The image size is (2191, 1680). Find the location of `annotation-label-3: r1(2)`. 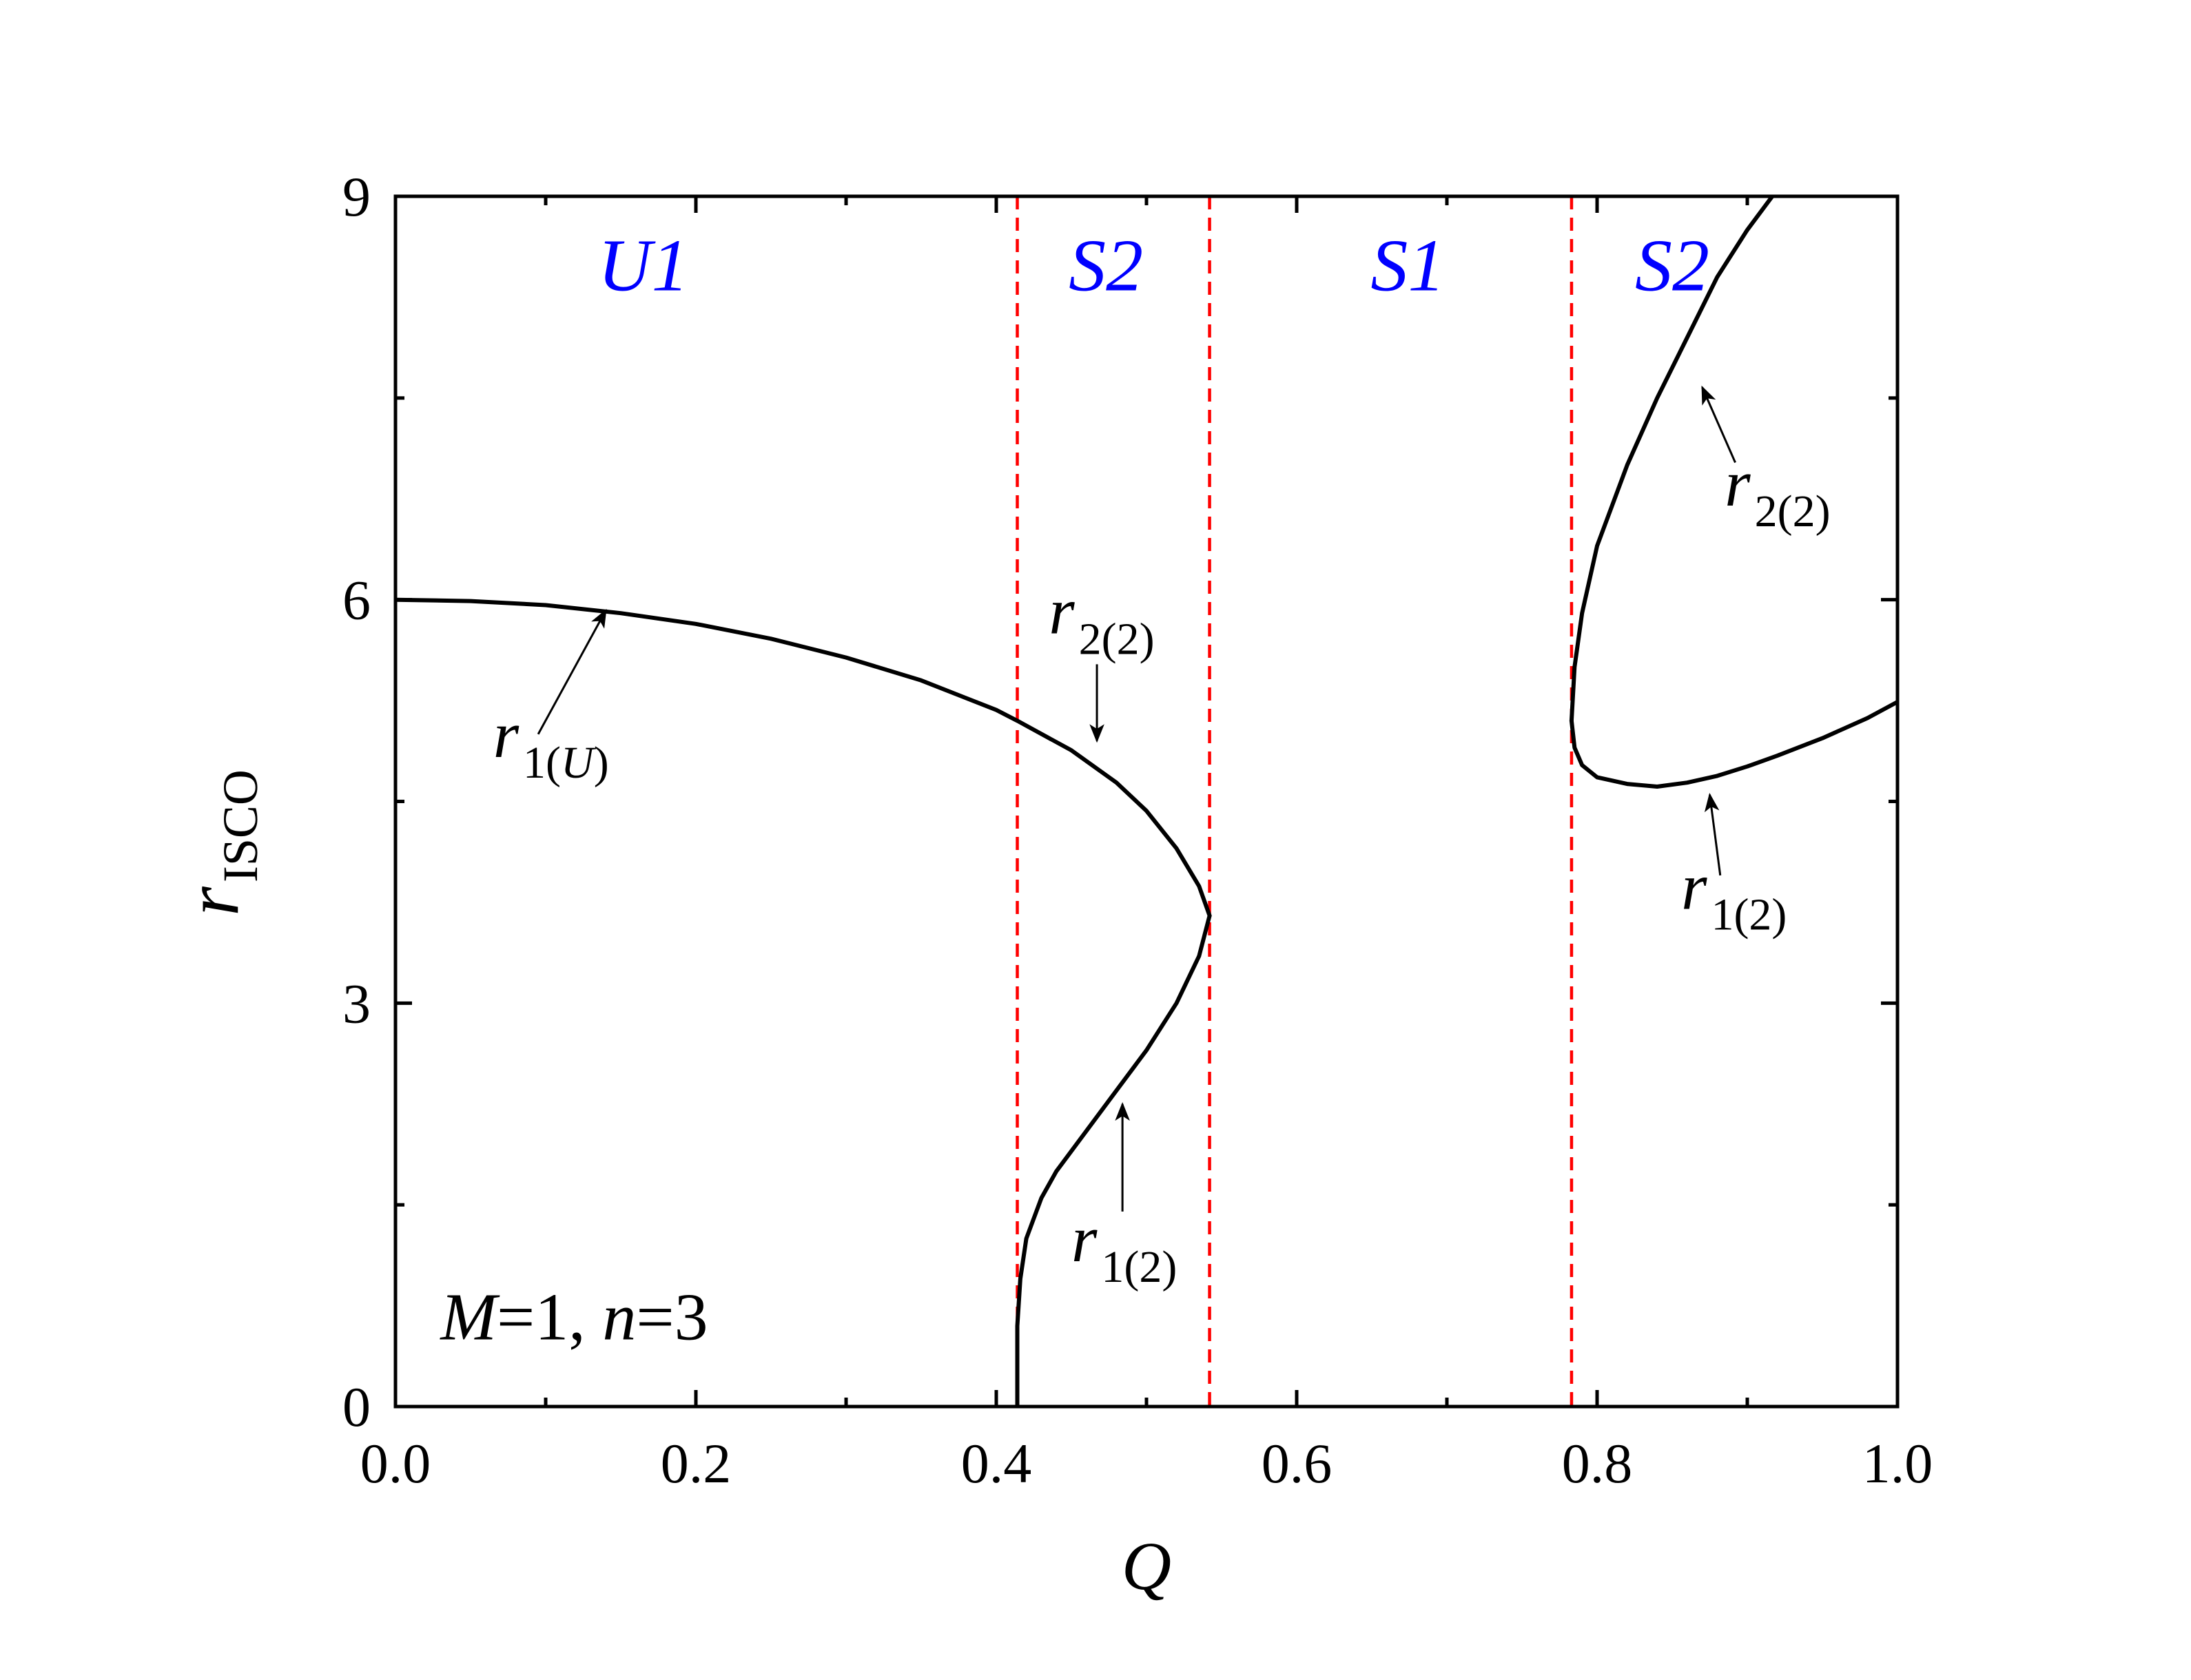

annotation-label-3: r1(2) is located at coordinates (1124, 1247).